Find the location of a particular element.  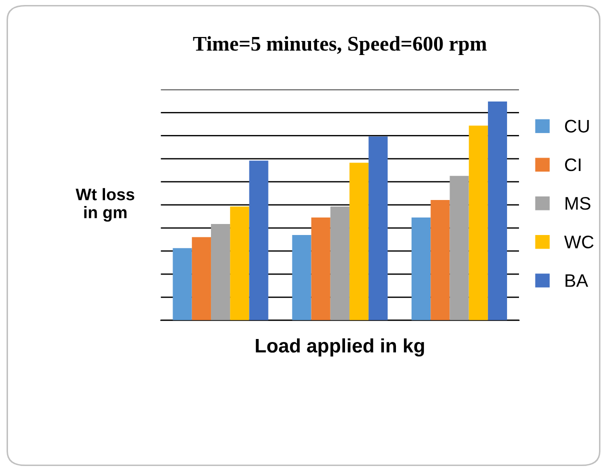

x-axis-title: Load applied in kg is located at coordinates (340, 347).